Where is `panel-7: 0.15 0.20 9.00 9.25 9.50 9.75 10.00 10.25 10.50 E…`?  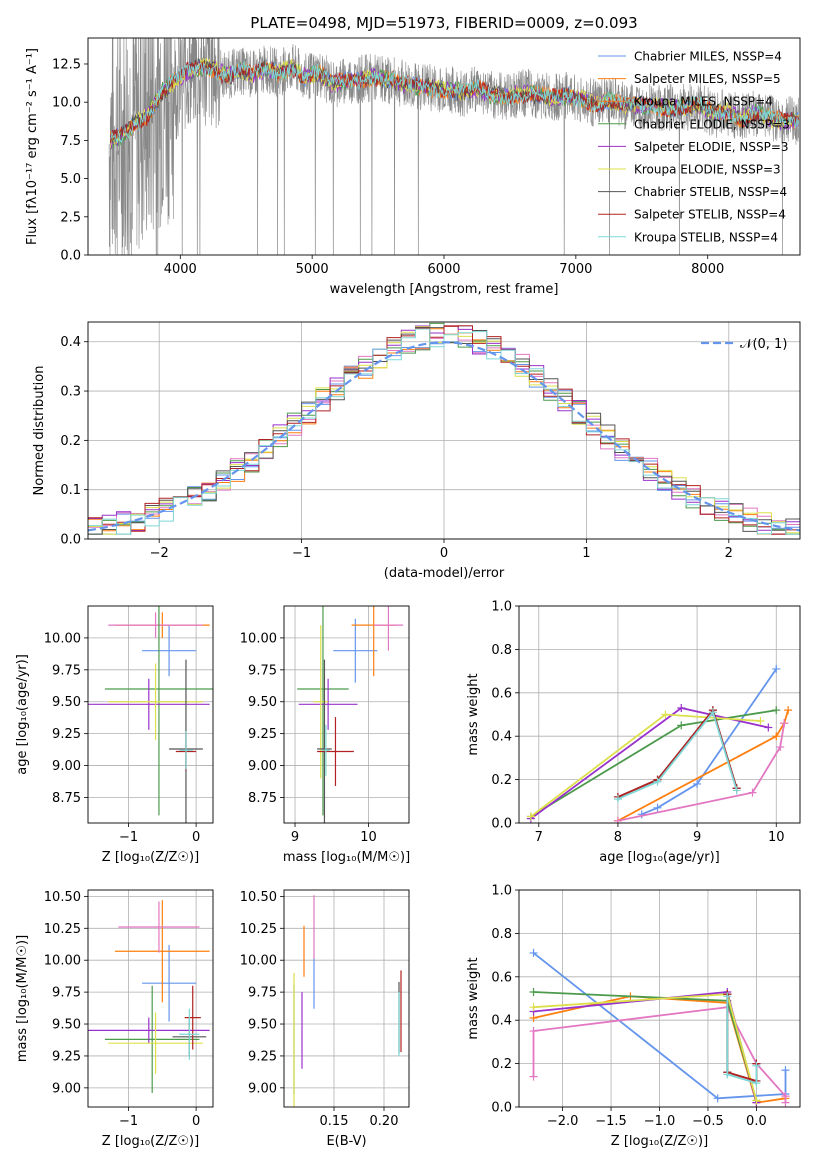
panel-7: 0.15 0.20 9.00 9.25 9.50 9.75 10.00 10.25 10.50 E… is located at coordinates (325, 1019).